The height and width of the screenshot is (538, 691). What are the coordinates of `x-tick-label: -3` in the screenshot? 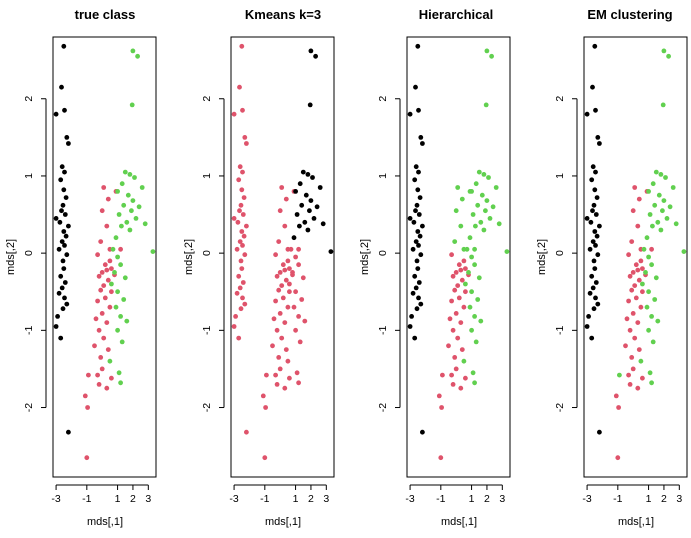 It's located at (586, 499).